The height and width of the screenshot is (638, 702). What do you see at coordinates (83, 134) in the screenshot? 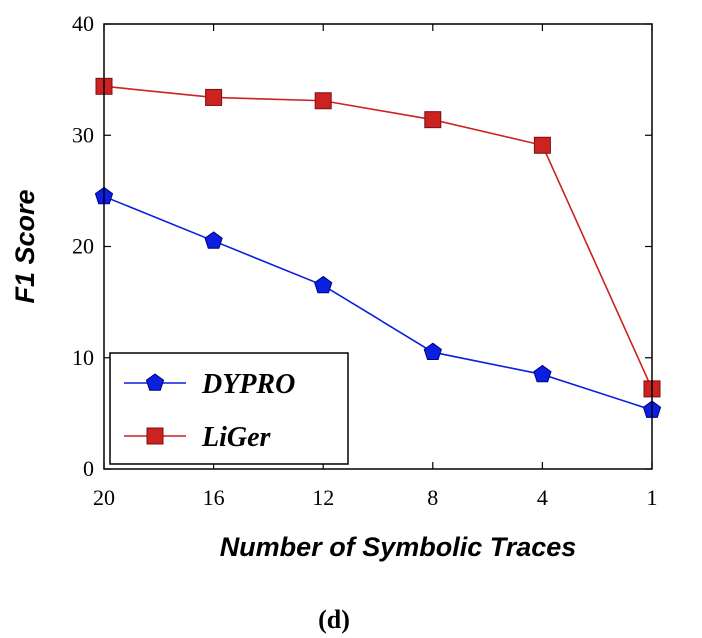
I see `y-tick-label: 30` at bounding box center [83, 134].